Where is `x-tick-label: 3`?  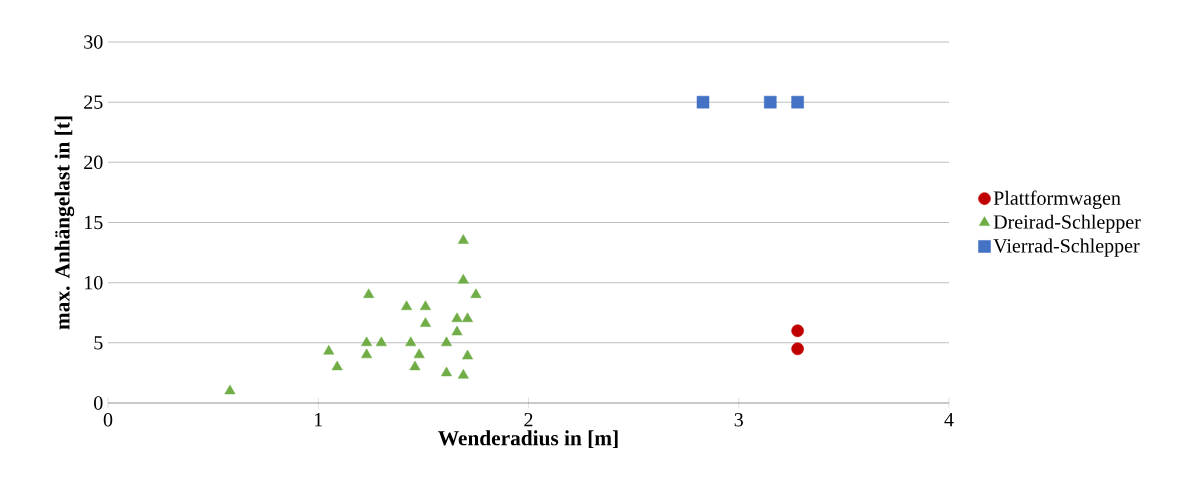
x-tick-label: 3 is located at coordinates (738, 420).